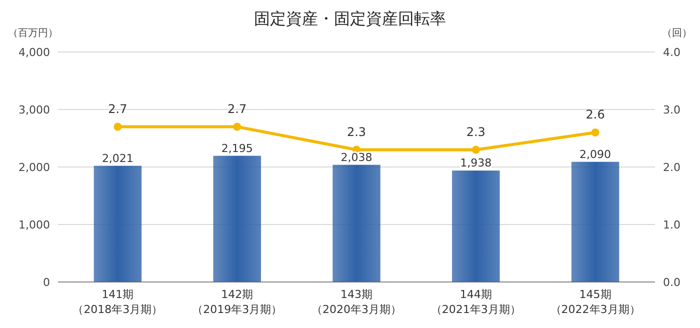 Image resolution: width=700 pixels, height=328 pixels. I want to click on y-tick-label: 3,000, so click(34, 110).